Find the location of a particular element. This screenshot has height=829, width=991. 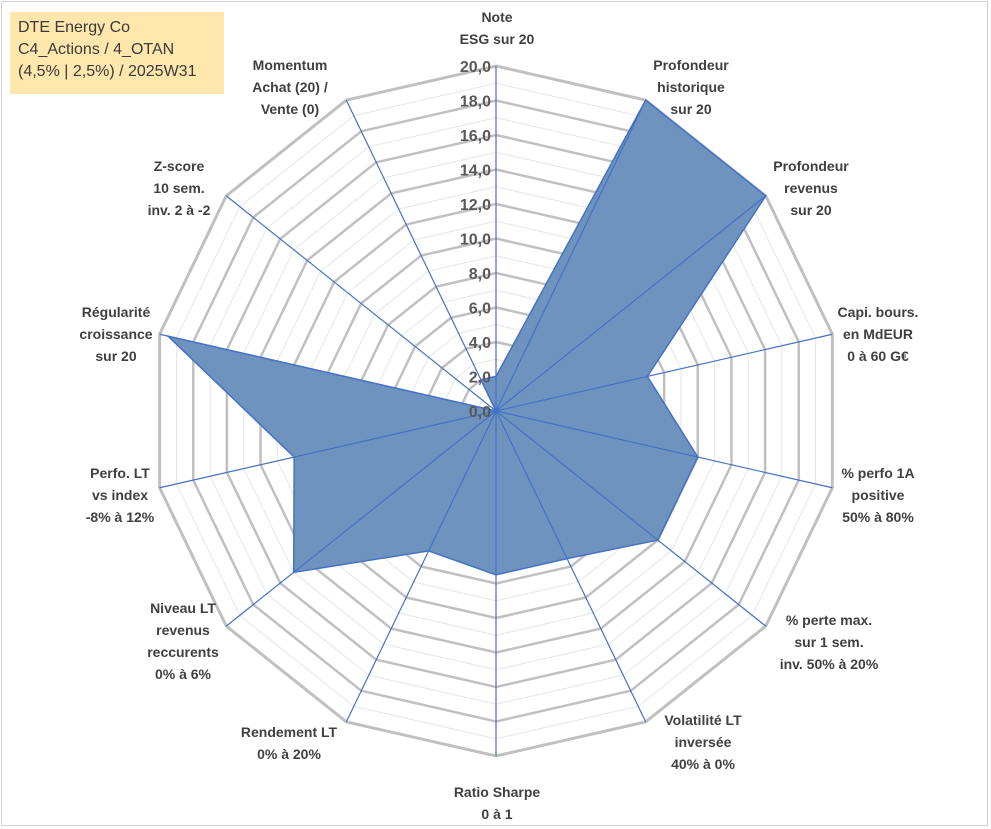

tick-label: 0,0 is located at coordinates (480, 412).